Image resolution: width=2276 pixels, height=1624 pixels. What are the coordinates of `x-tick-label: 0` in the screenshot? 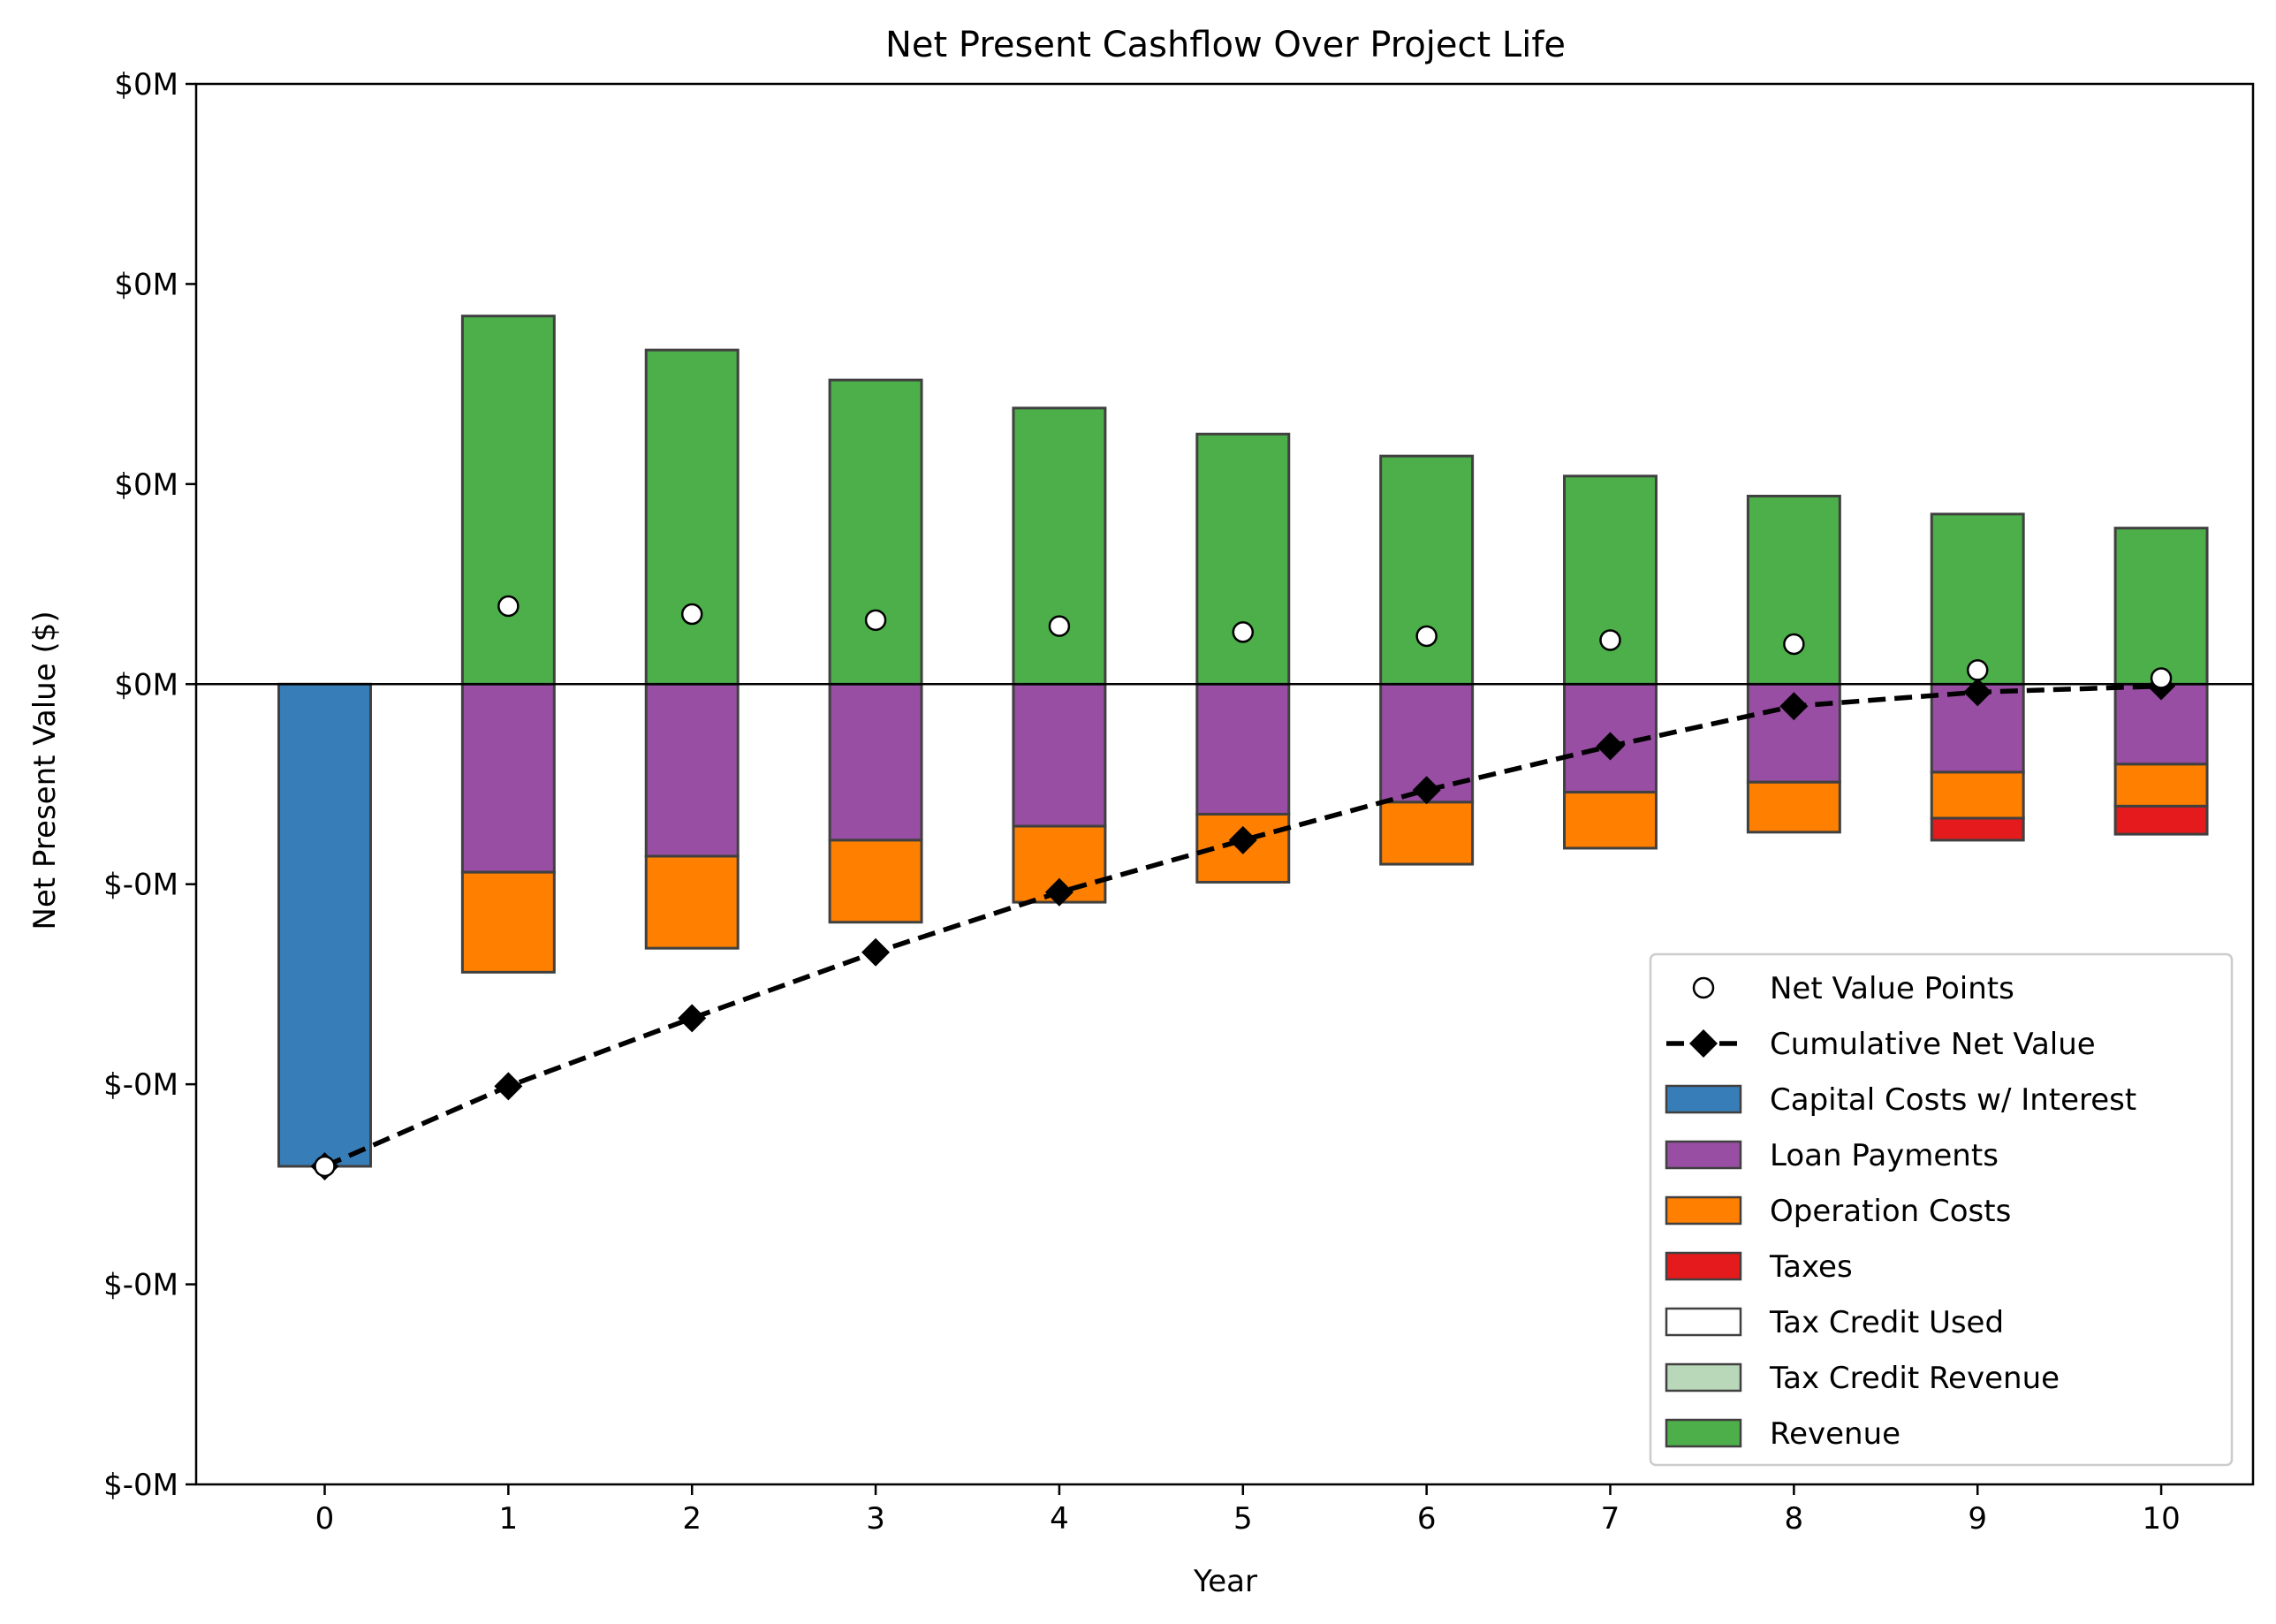 It's located at (325, 1519).